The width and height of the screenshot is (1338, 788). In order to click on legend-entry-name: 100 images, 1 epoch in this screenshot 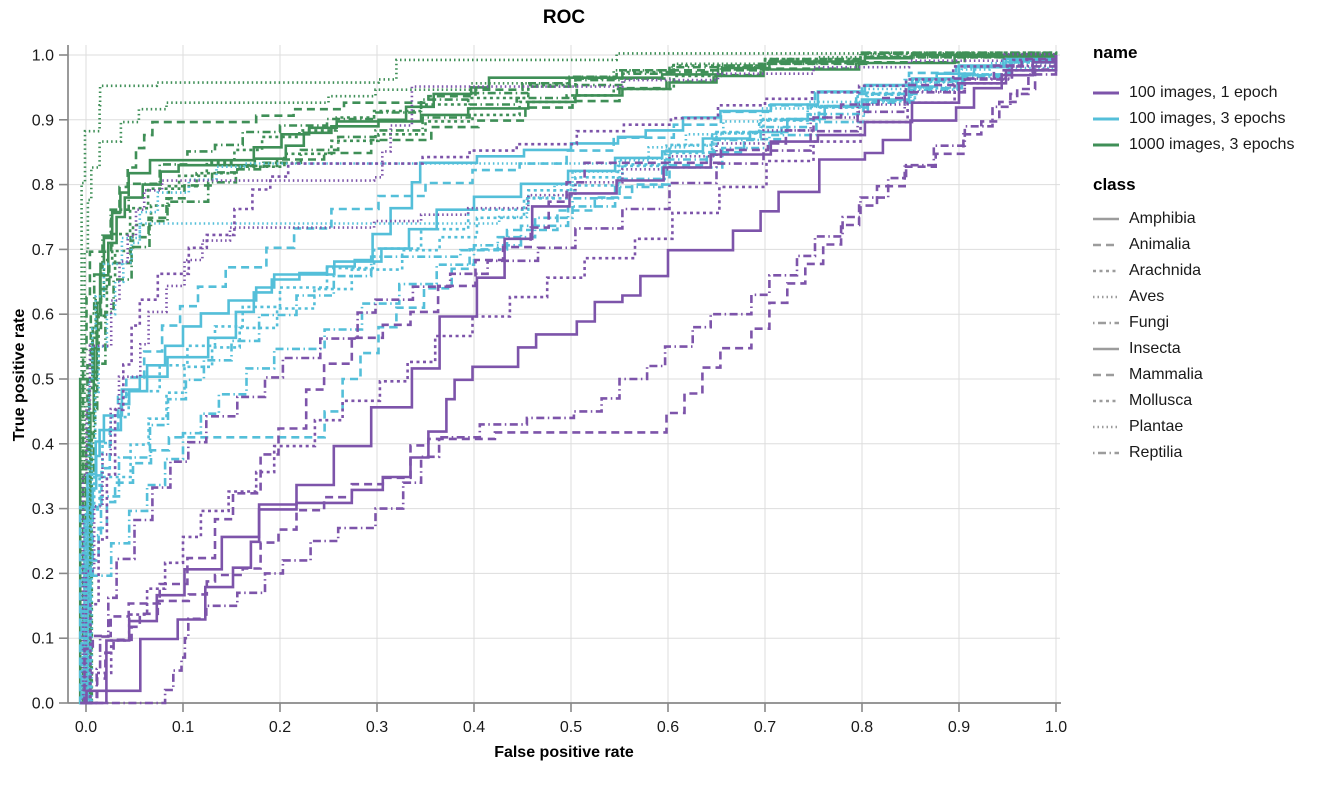, I will do `click(1213, 93)`.